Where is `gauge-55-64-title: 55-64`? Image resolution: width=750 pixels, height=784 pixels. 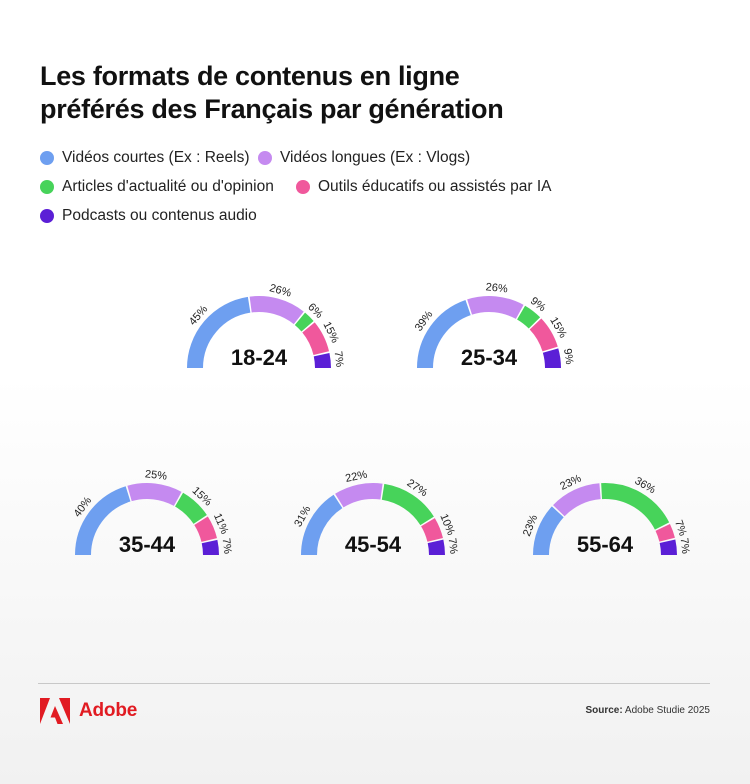
gauge-55-64-title: 55-64 is located at coordinates (605, 544).